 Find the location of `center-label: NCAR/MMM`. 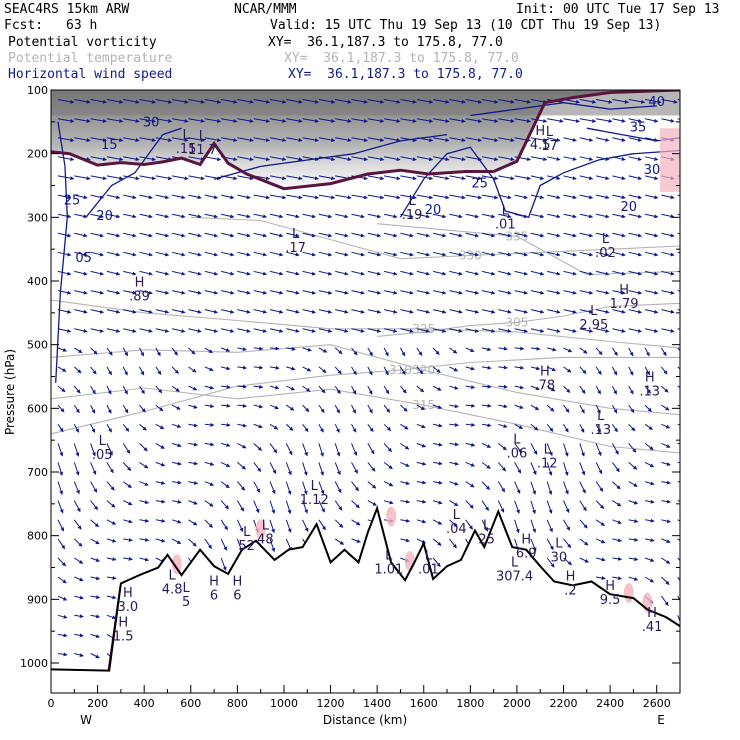

center-label: NCAR/MMM is located at coordinates (265, 9).